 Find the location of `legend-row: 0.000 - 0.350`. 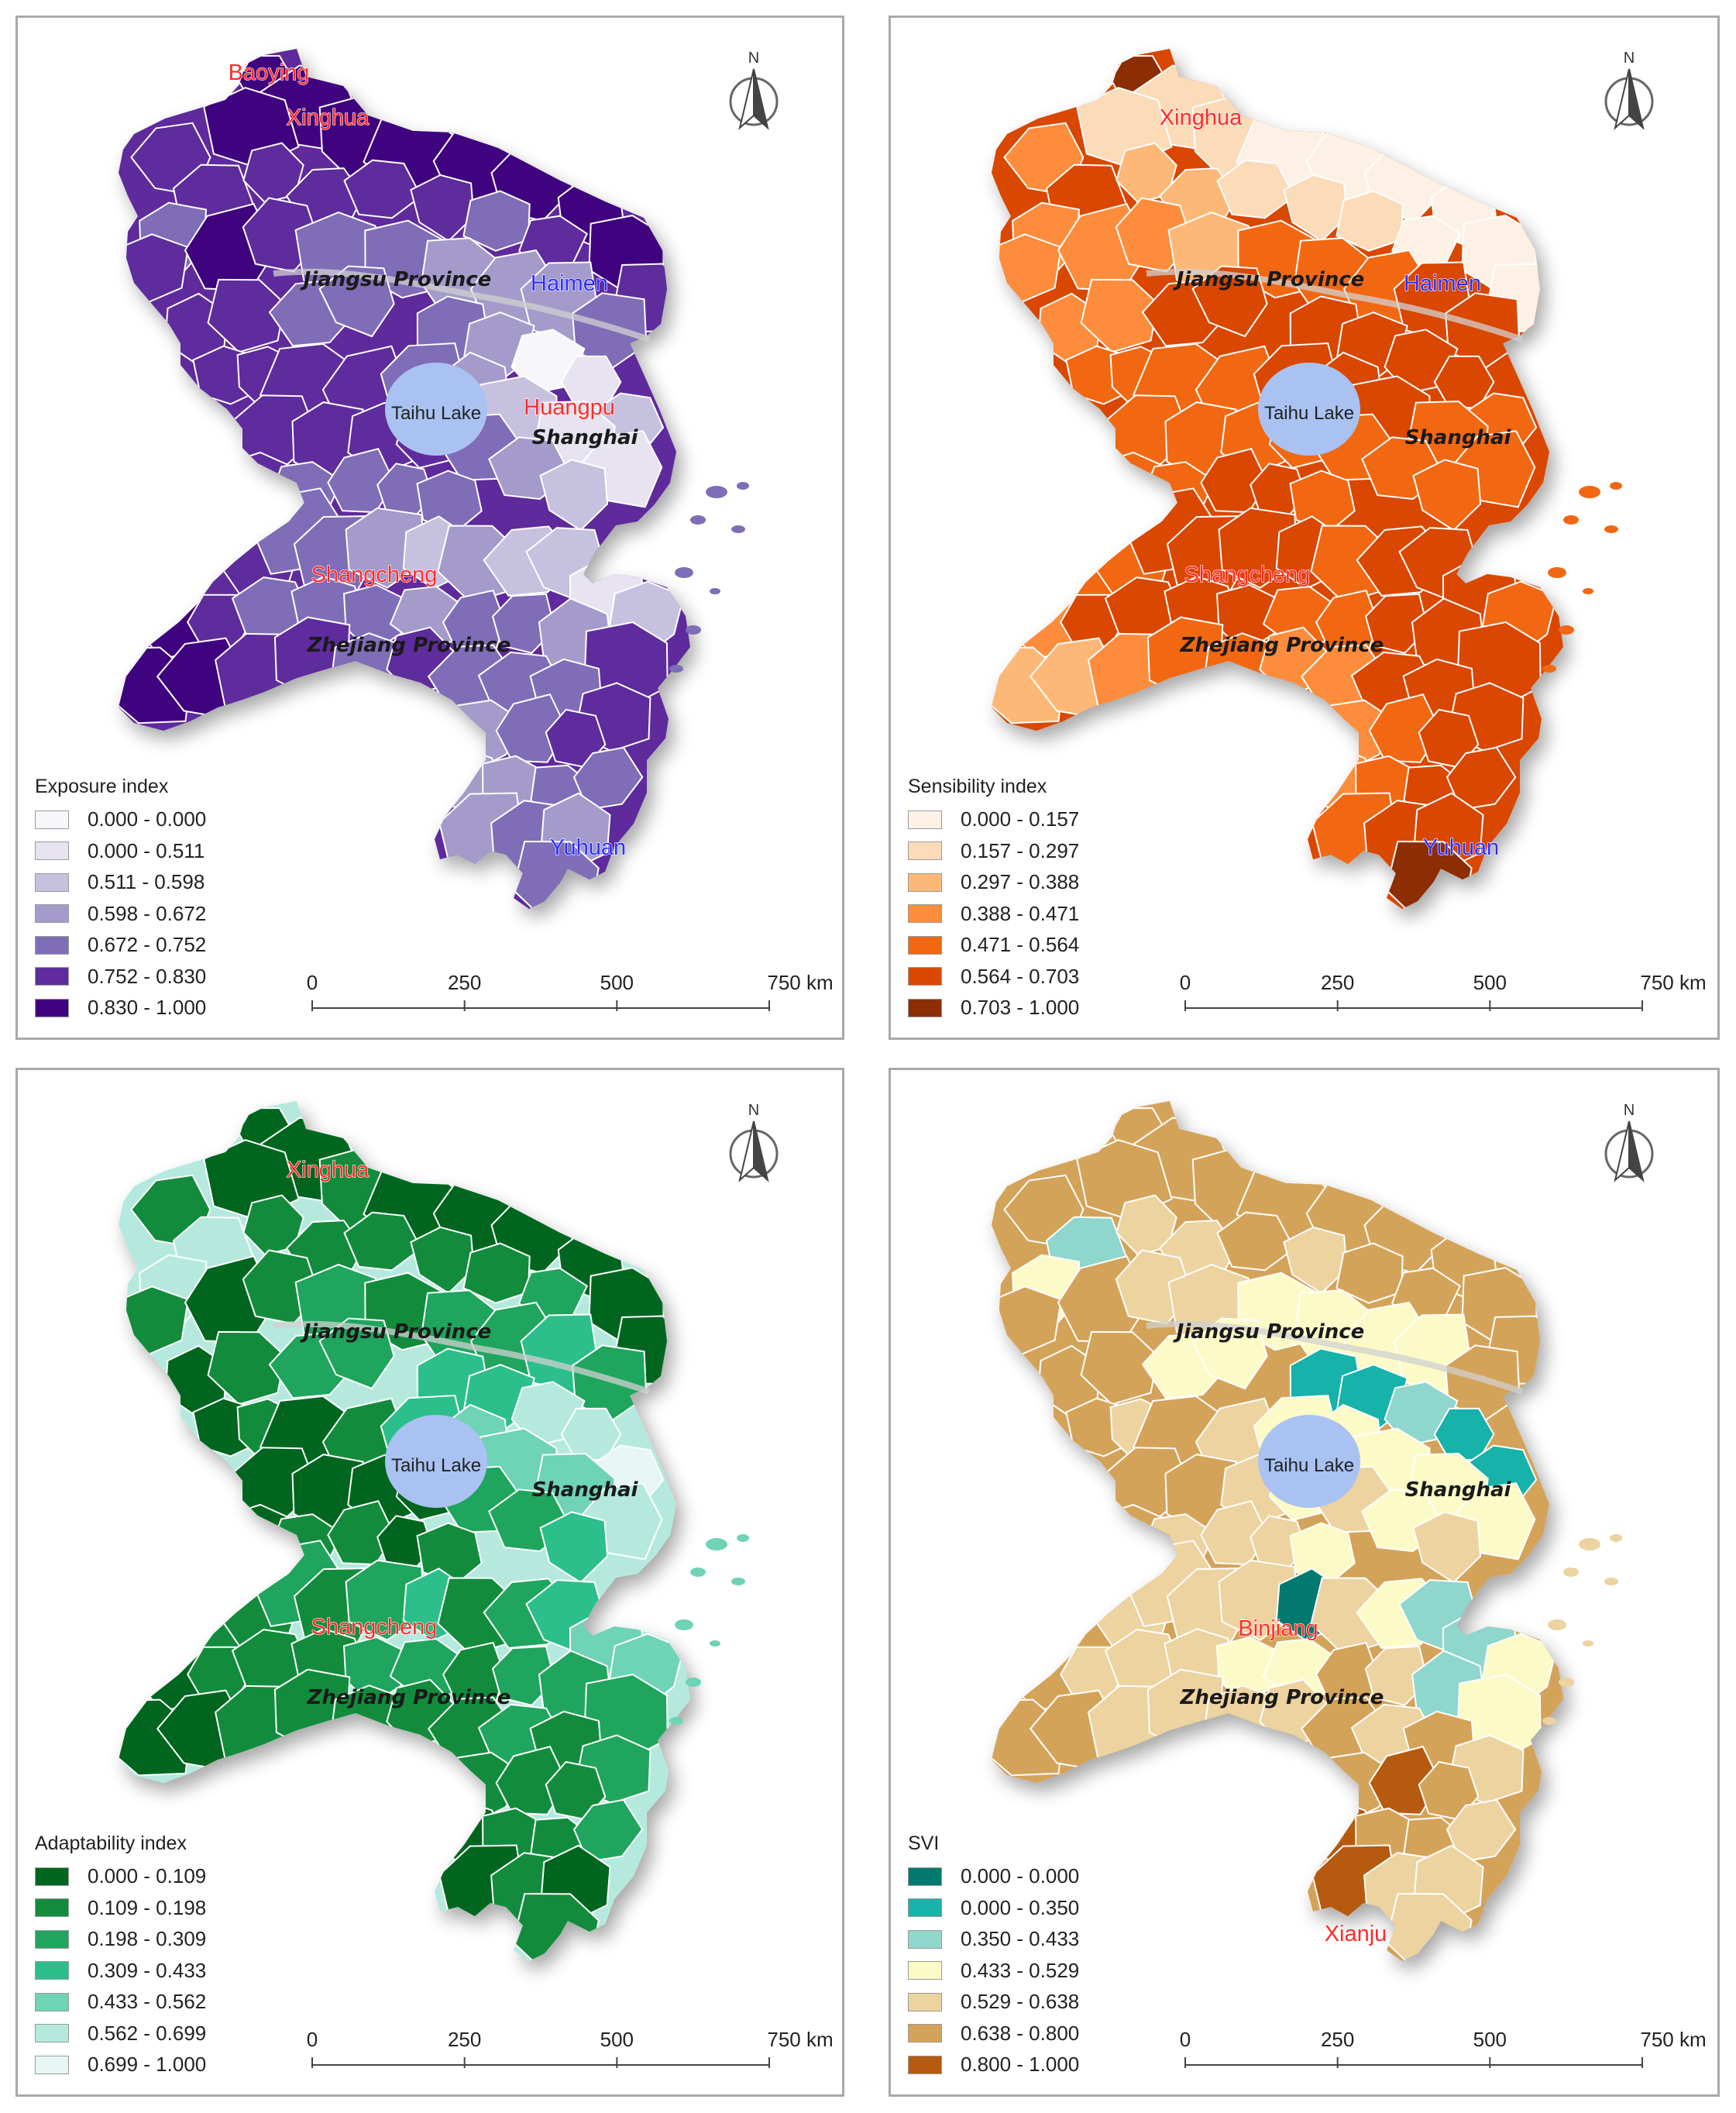

legend-row: 0.000 - 0.350 is located at coordinates (993, 1908).